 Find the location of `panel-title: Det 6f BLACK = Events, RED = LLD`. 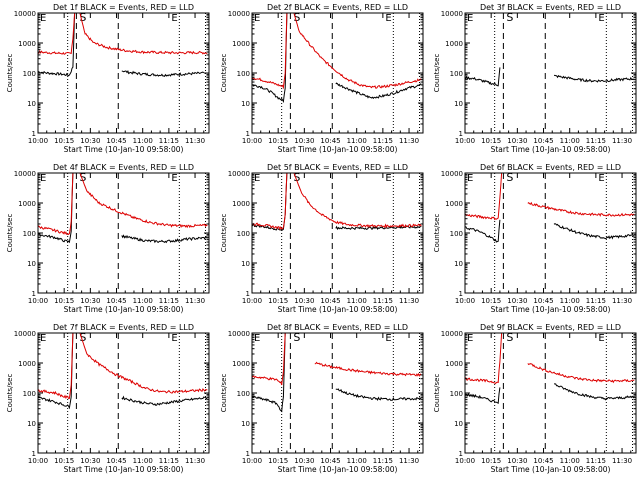

panel-title: Det 6f BLACK = Events, RED = LLD is located at coordinates (550, 167).